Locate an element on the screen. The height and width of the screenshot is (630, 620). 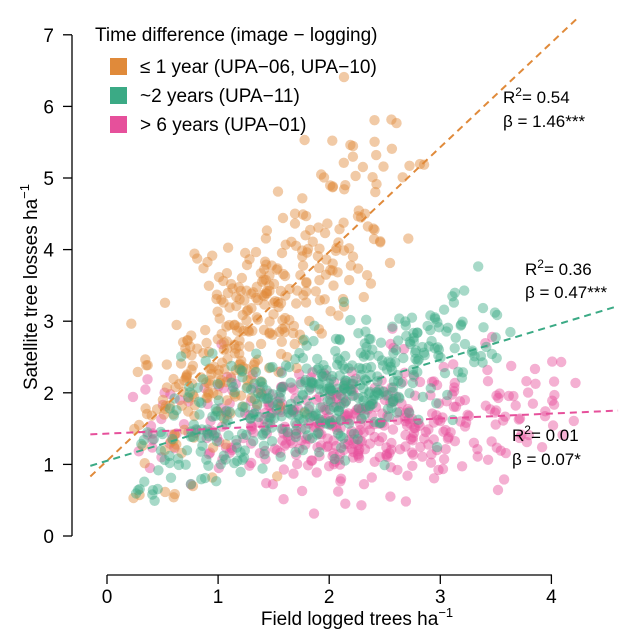
legend-label: > 6 years (UPA−01) is located at coordinates (223, 125).